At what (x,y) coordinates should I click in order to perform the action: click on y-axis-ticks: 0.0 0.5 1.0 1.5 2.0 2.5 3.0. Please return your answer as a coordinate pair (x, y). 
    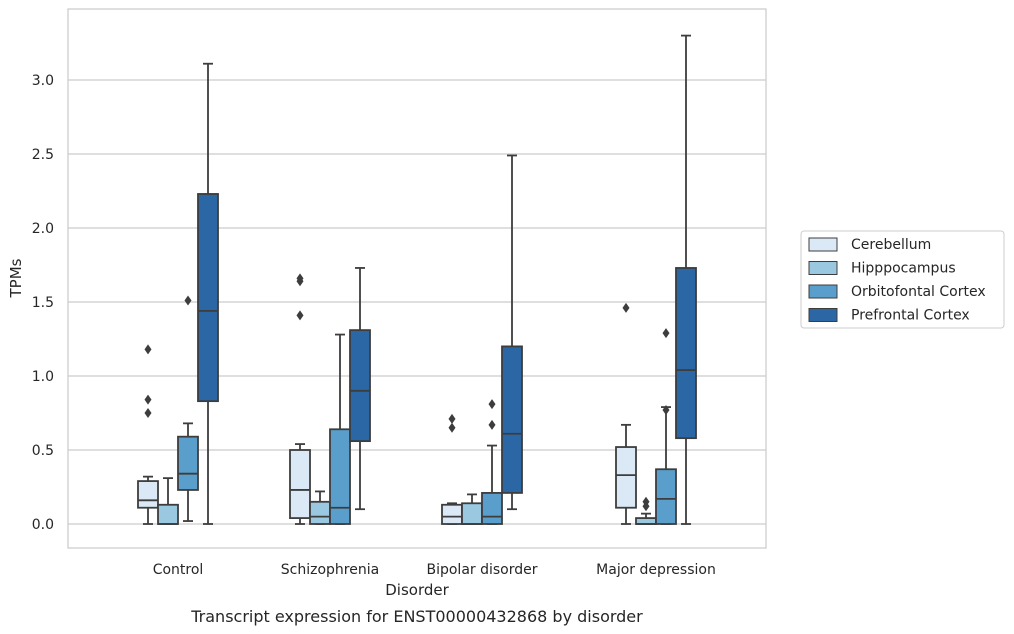
    Looking at the image, I should click on (43, 303).